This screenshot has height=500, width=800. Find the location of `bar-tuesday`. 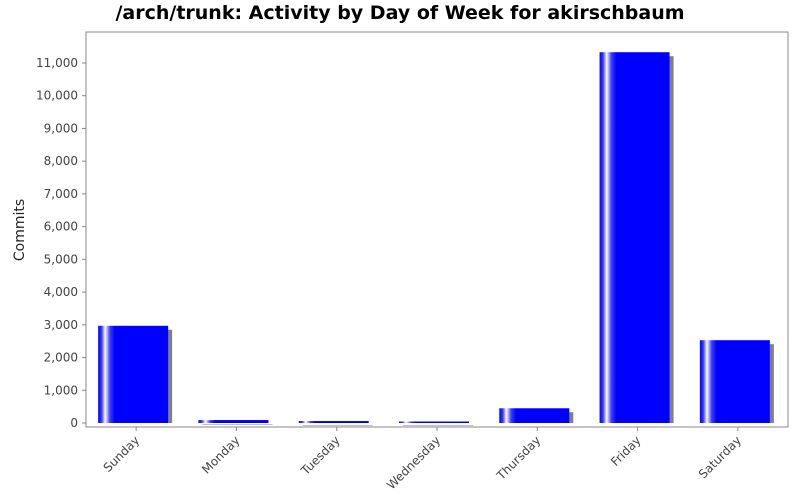

bar-tuesday is located at coordinates (333, 422).